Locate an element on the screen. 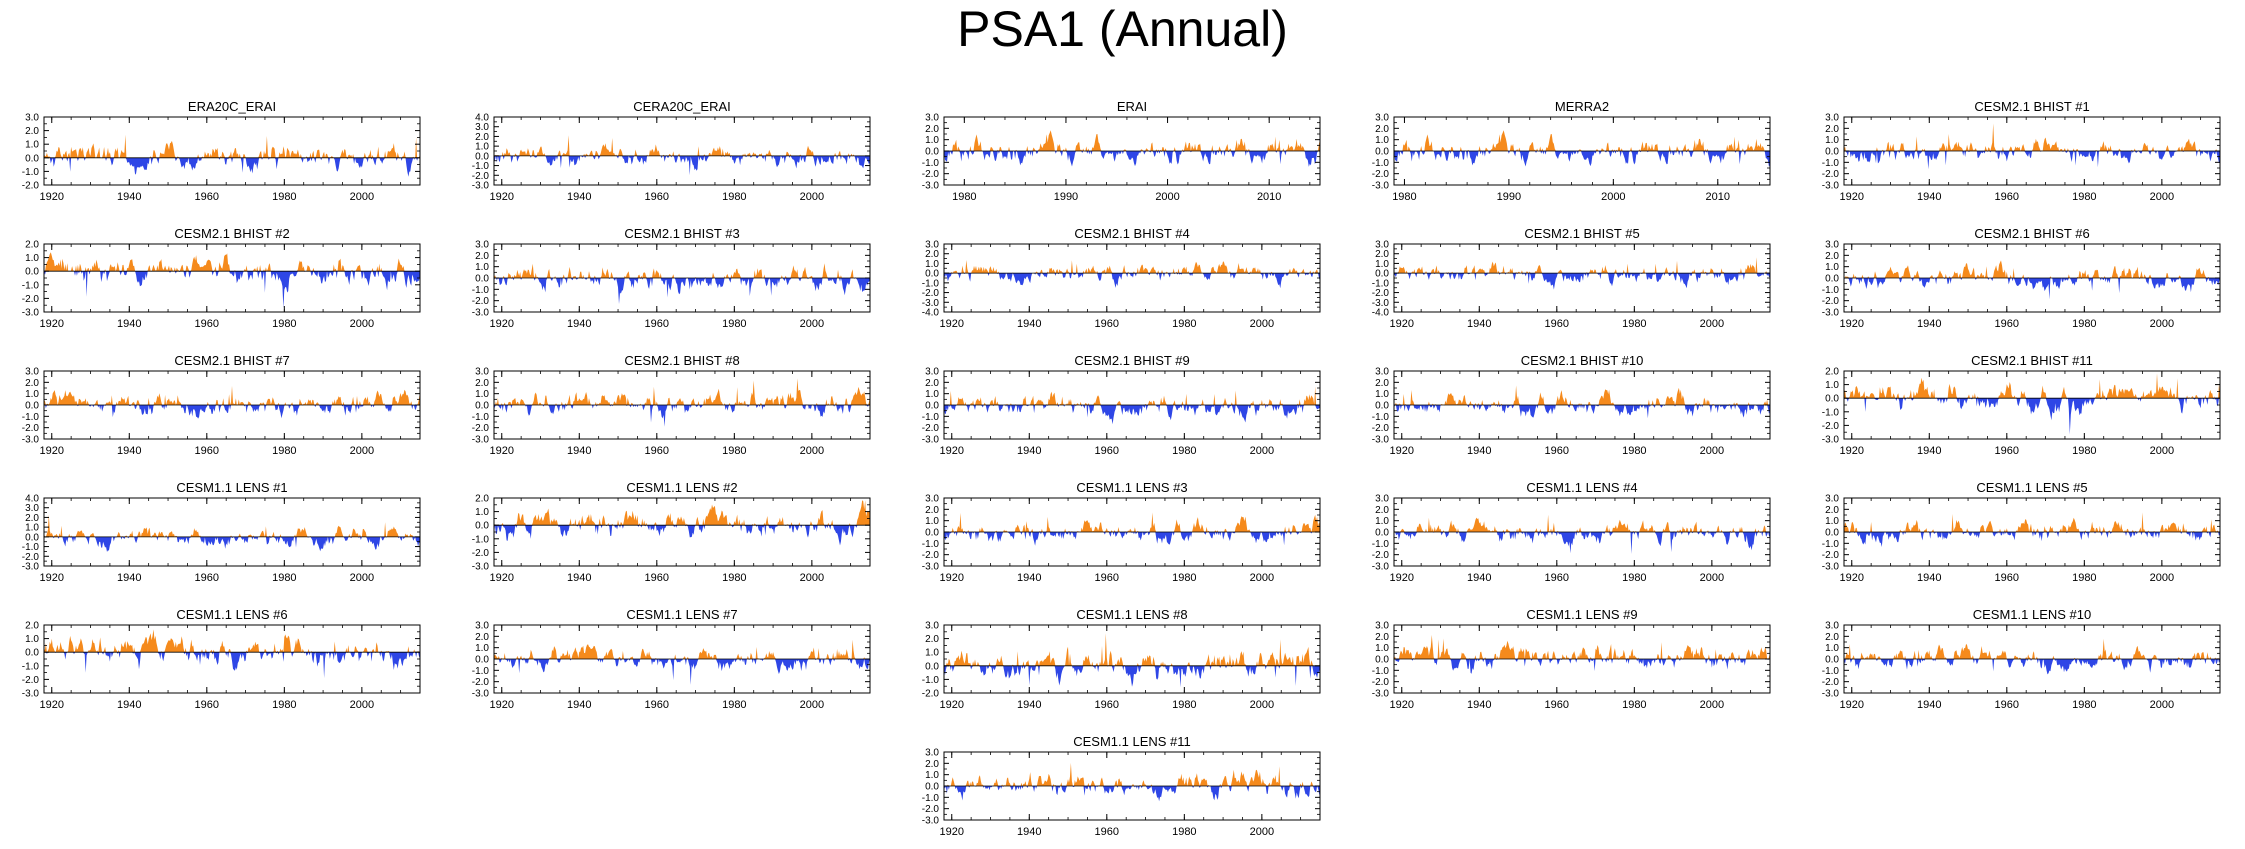 This screenshot has height=849, width=2245. panel-title: CESM1.1 LENS #2 is located at coordinates (681, 487).